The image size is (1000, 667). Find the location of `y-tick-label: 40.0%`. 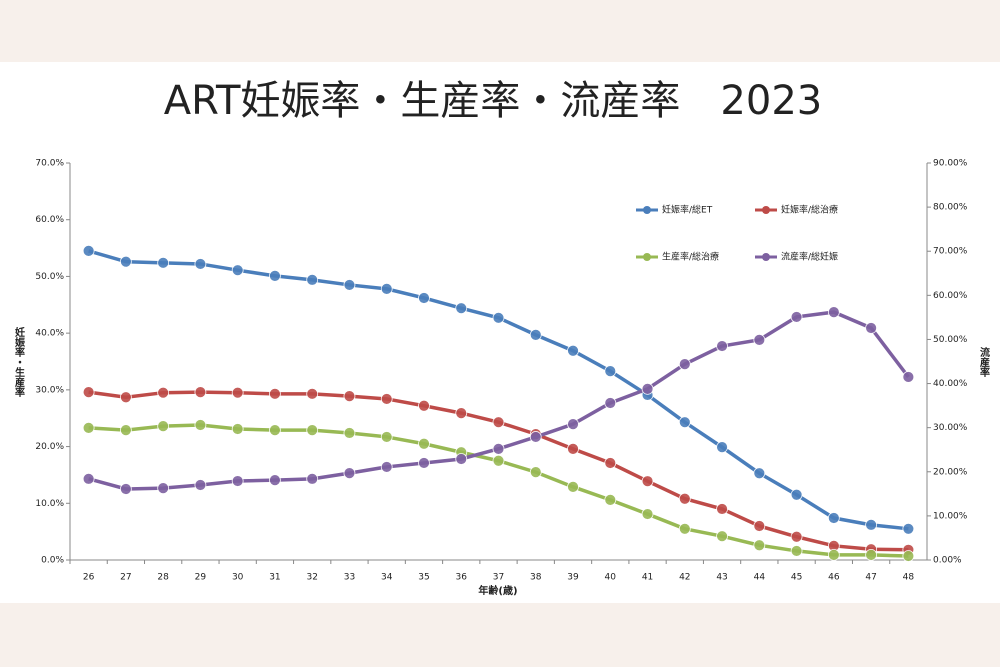

y-tick-label: 40.0% is located at coordinates (49, 334).